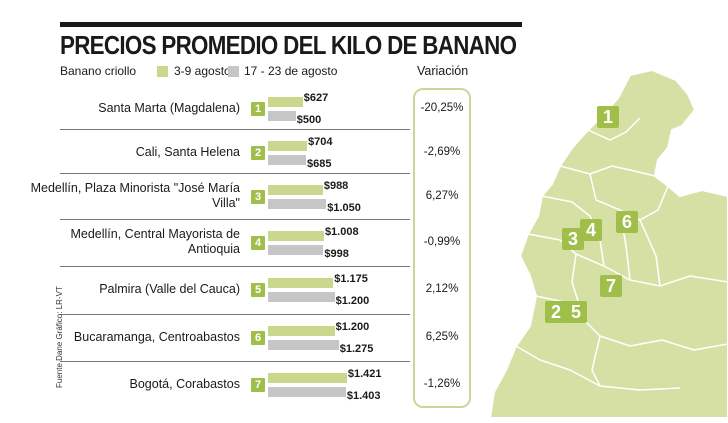 The height and width of the screenshot is (423, 728). I want to click on variation-value: -1,26%, so click(442, 384).